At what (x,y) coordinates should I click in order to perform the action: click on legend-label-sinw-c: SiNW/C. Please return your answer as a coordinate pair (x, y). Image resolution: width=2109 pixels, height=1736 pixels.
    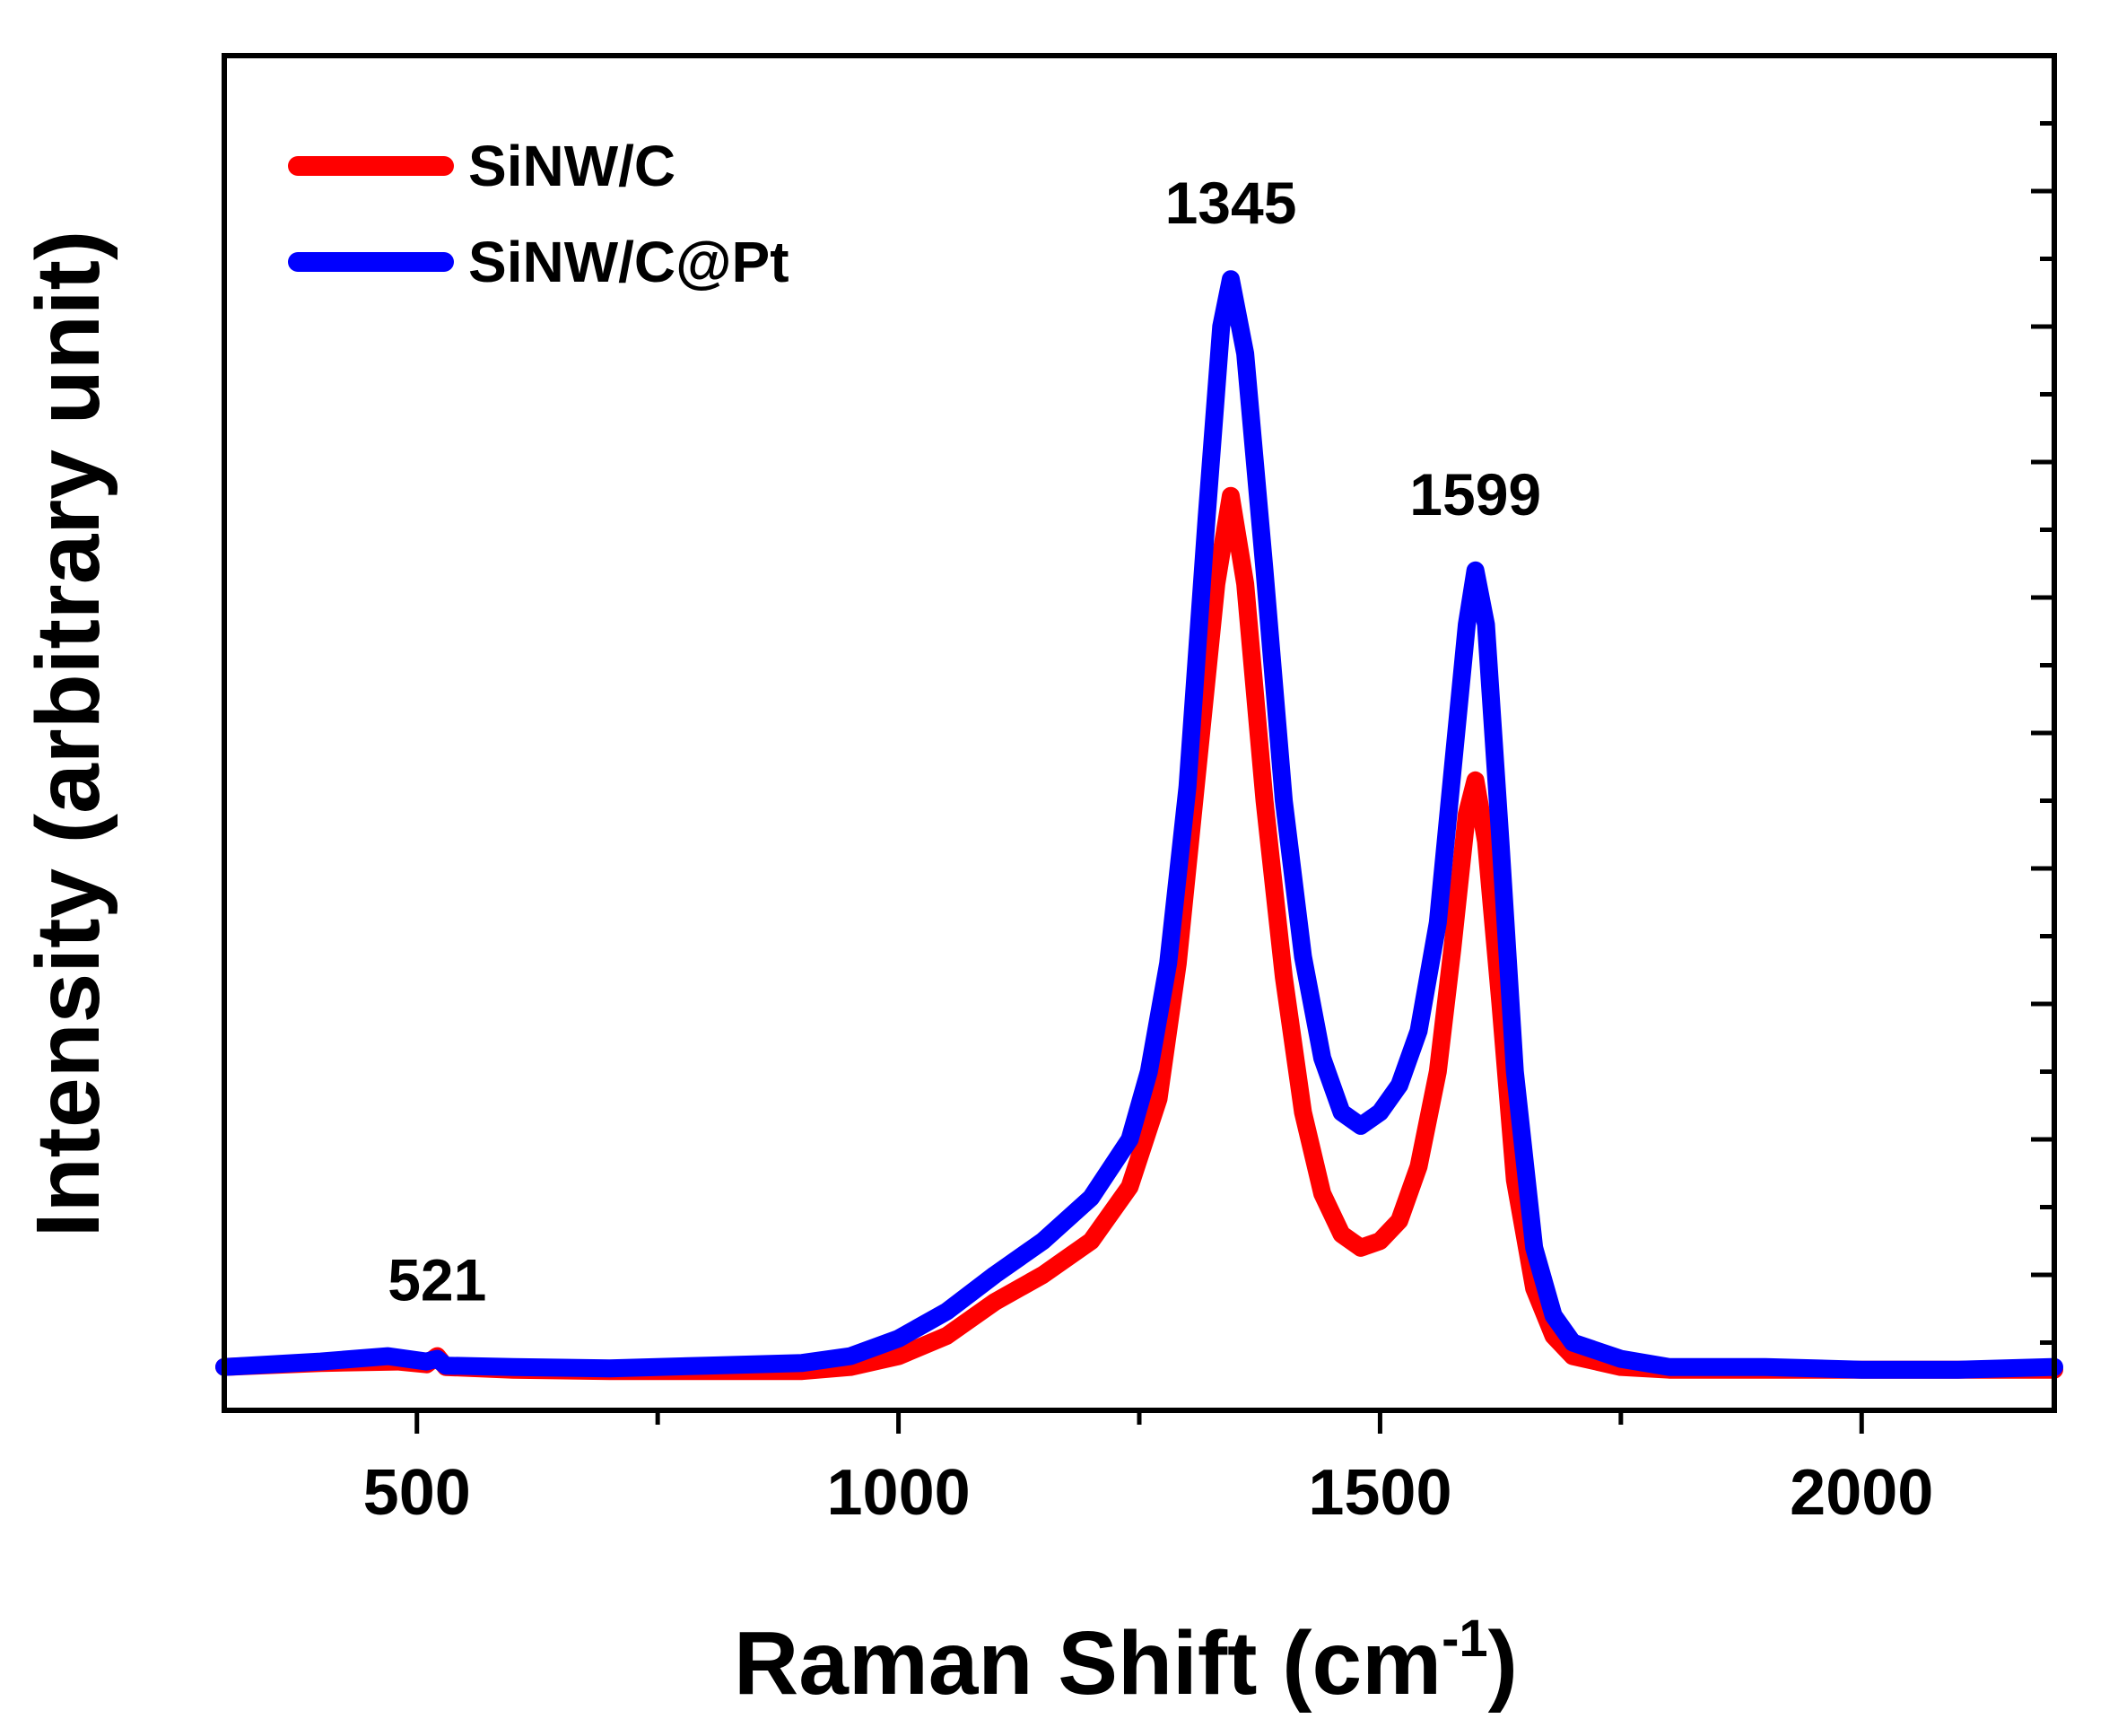
    Looking at the image, I should click on (571, 166).